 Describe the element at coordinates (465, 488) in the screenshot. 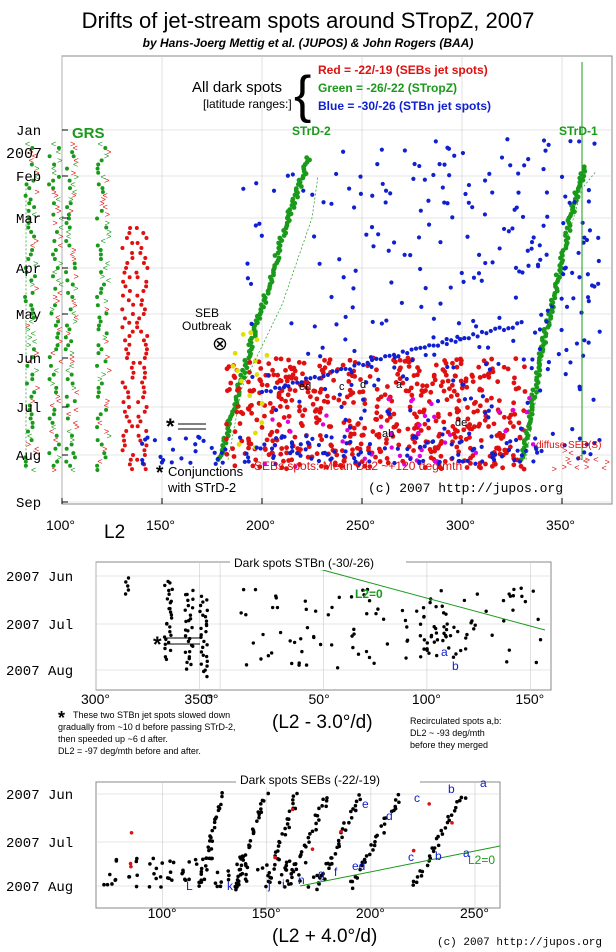

I see `main-credit: (c) 2007 http://jupos.org` at that location.